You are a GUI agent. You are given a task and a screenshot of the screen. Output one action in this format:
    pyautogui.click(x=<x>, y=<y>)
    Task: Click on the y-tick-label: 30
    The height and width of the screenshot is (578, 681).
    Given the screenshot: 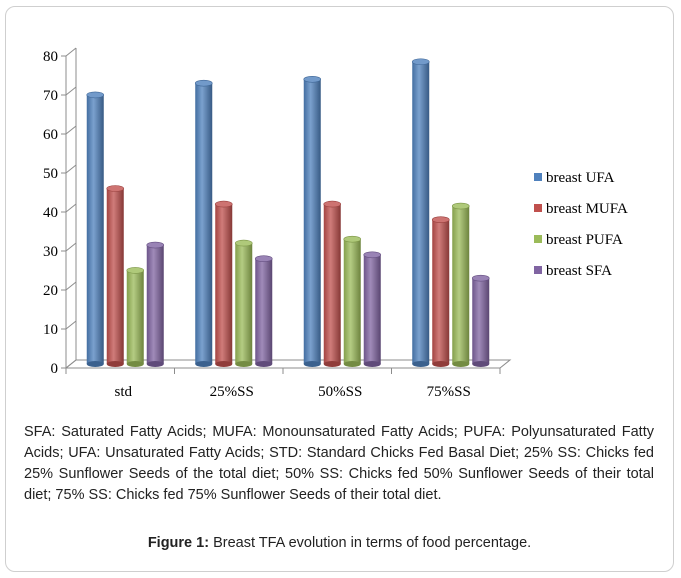 What is the action you would take?
    pyautogui.click(x=50, y=252)
    